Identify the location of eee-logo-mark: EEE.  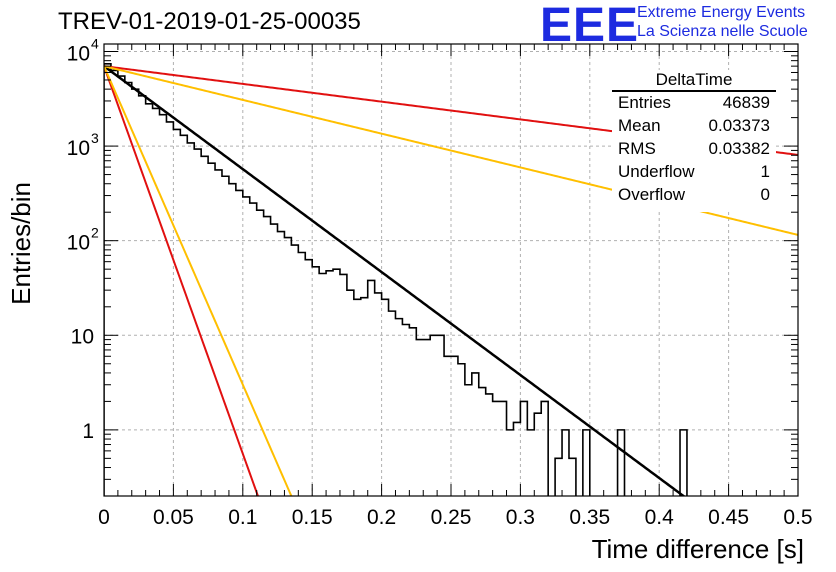
(590, 26).